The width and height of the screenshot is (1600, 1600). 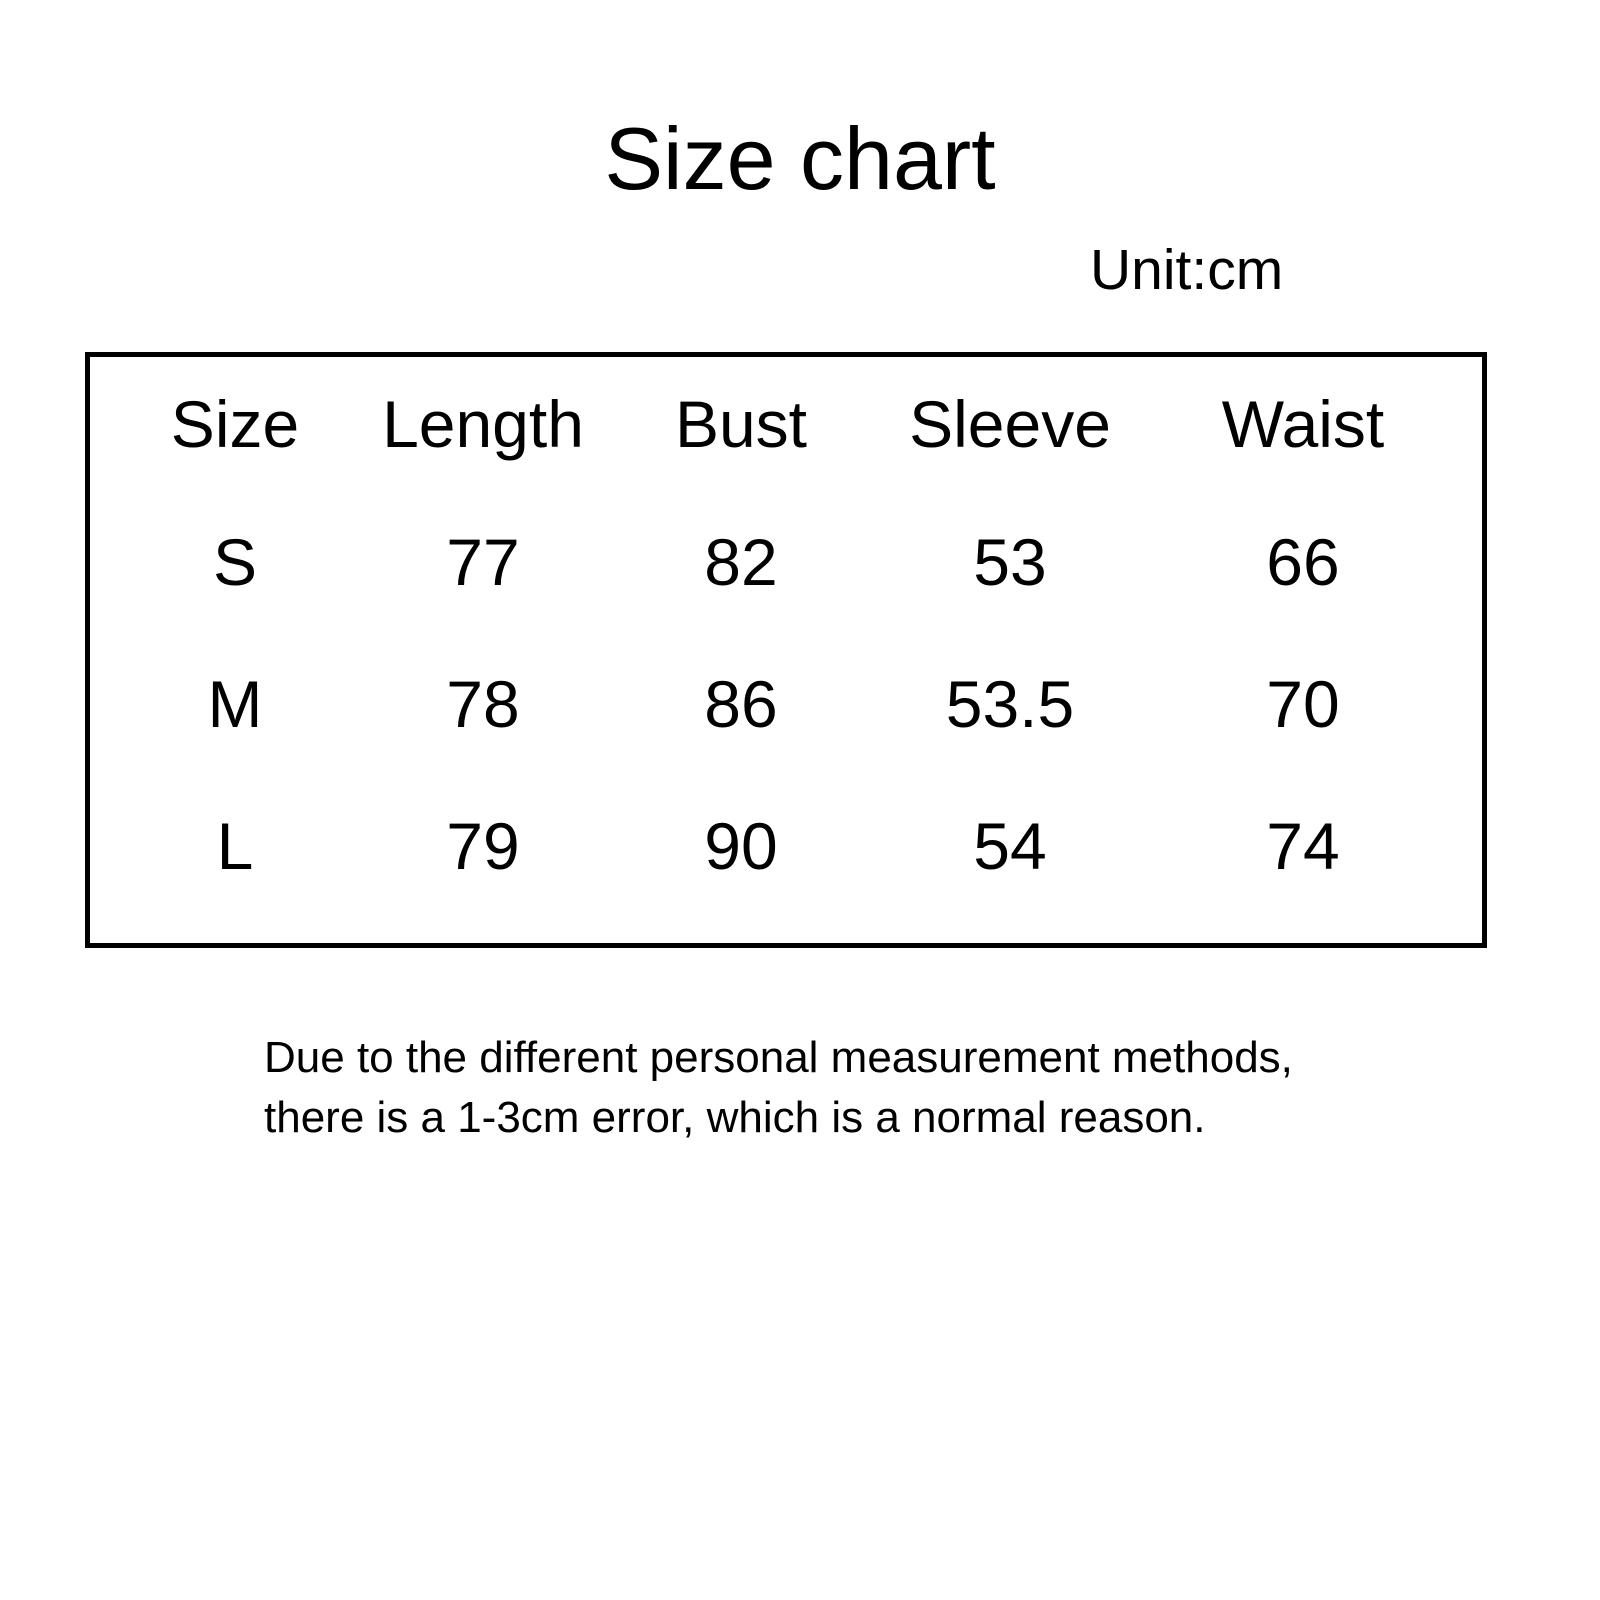 I want to click on table-header-cell-length: Length, so click(x=483, y=424).